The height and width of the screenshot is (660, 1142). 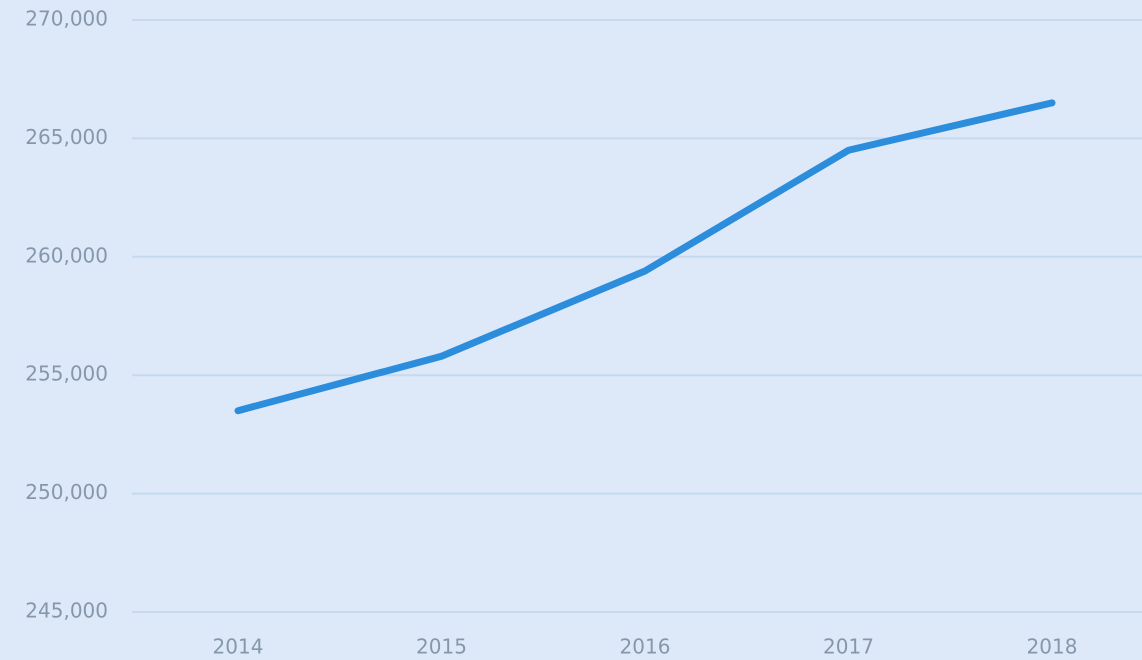 What do you see at coordinates (238, 647) in the screenshot?
I see `x-tick-label: 2014` at bounding box center [238, 647].